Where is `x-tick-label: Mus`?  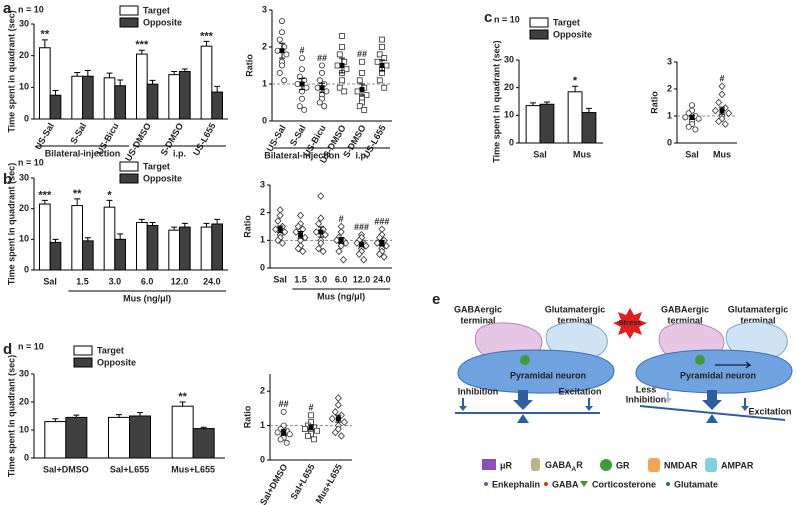 x-tick-label: Mus is located at coordinates (582, 154).